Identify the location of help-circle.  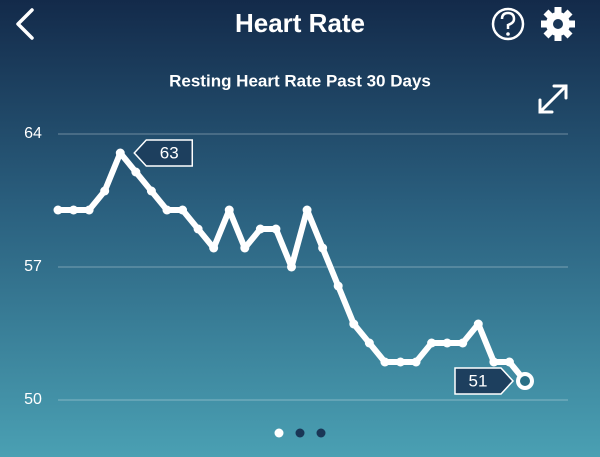
(508, 24).